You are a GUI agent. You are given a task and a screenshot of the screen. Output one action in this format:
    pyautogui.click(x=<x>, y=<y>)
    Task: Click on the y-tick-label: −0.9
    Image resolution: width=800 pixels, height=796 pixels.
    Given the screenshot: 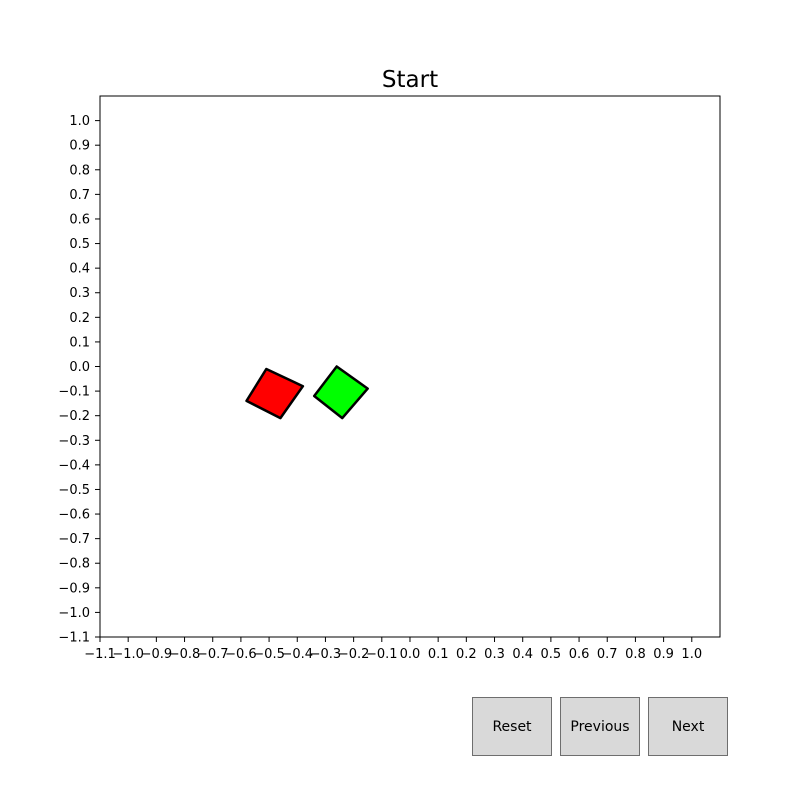 What is the action you would take?
    pyautogui.click(x=74, y=588)
    